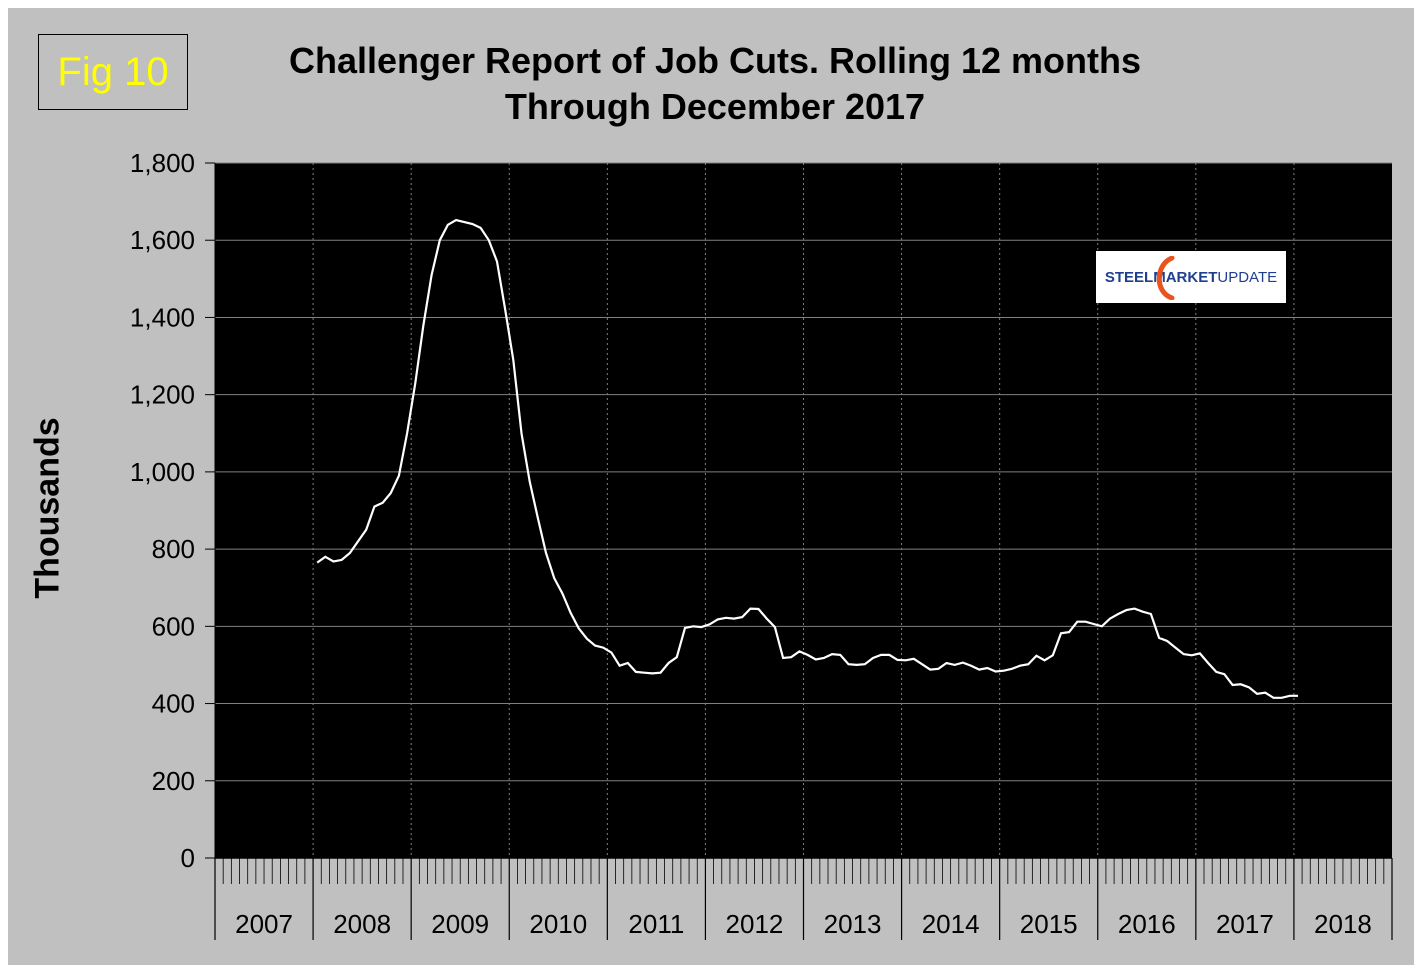 The image size is (1422, 973). I want to click on y-tick-label: 1,600, so click(162, 240).